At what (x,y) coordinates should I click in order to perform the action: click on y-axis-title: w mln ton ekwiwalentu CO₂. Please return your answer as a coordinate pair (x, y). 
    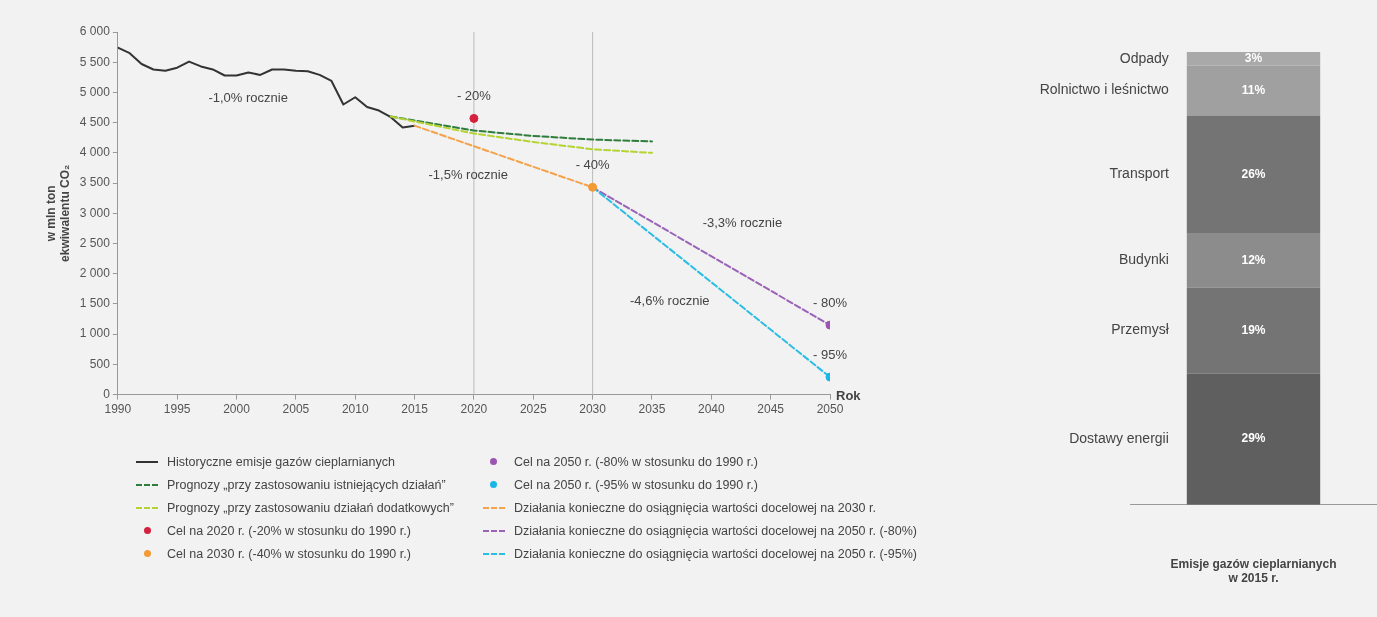
    Looking at the image, I should click on (57, 213).